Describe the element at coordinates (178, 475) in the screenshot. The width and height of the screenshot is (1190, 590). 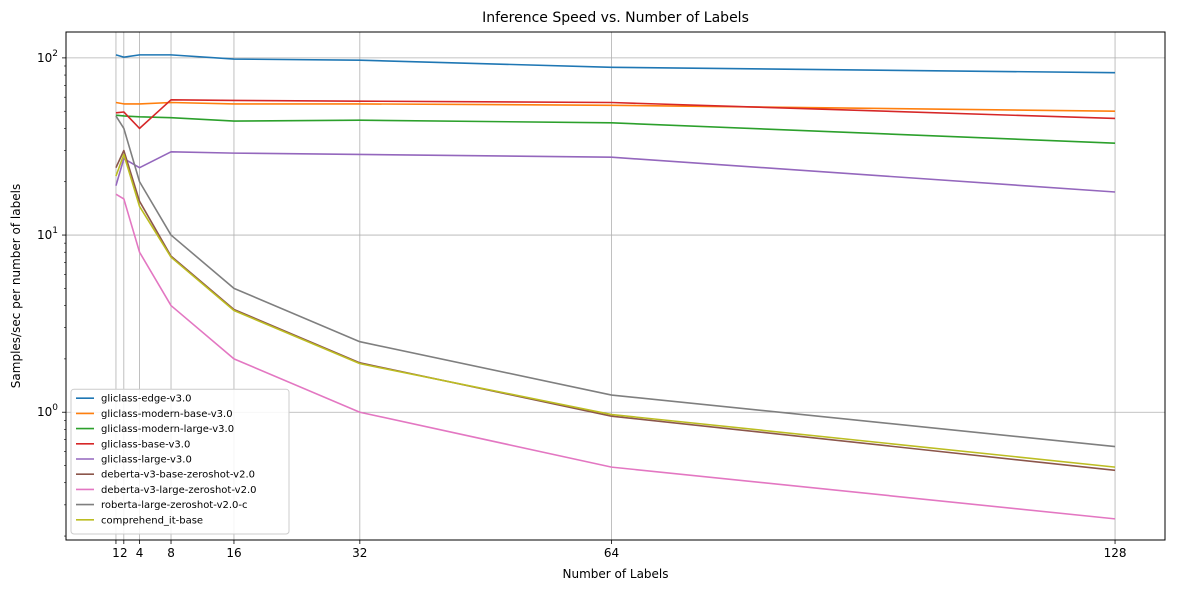
I see `legend-label: deberta-v3-base-zeroshot-v2.0` at that location.